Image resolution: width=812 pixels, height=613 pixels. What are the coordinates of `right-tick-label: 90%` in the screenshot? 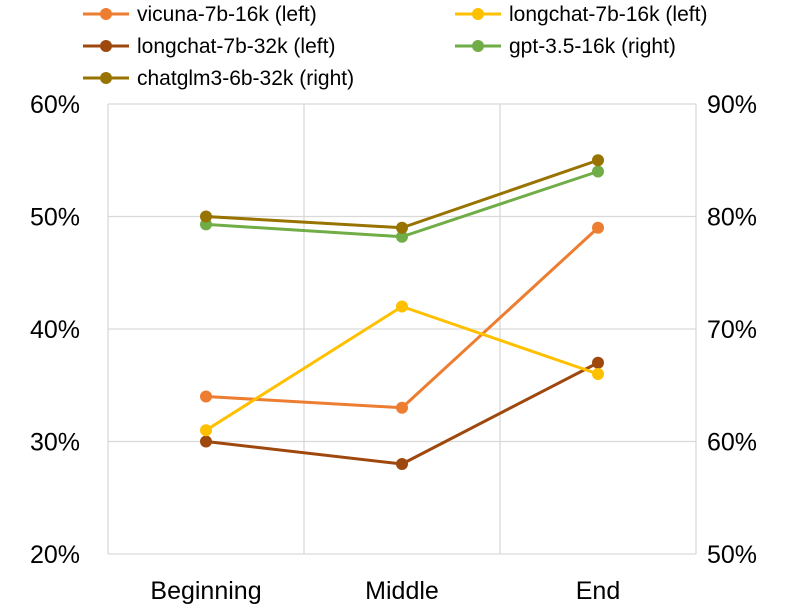 It's located at (732, 105).